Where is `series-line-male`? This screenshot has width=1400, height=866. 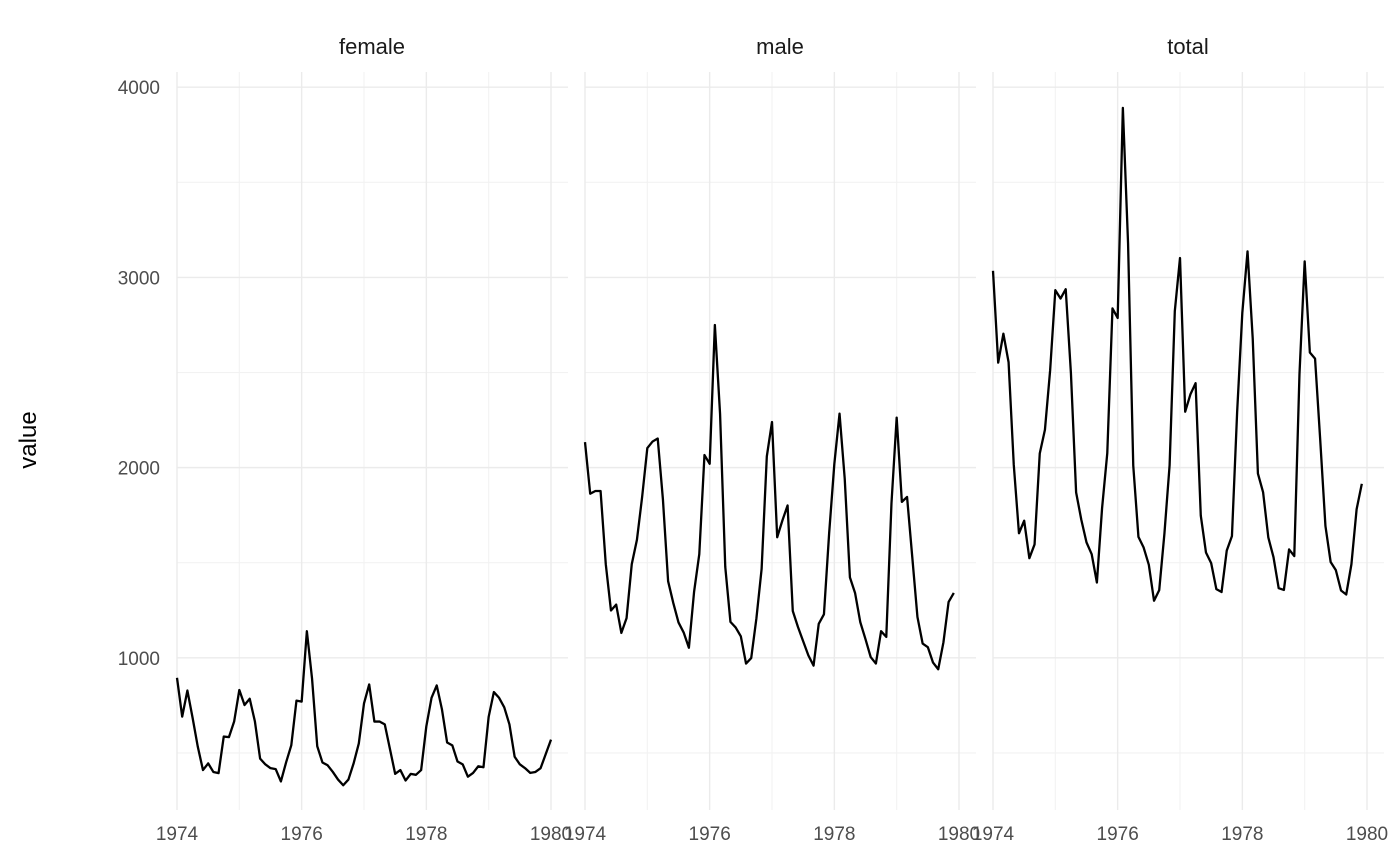 series-line-male is located at coordinates (769, 497).